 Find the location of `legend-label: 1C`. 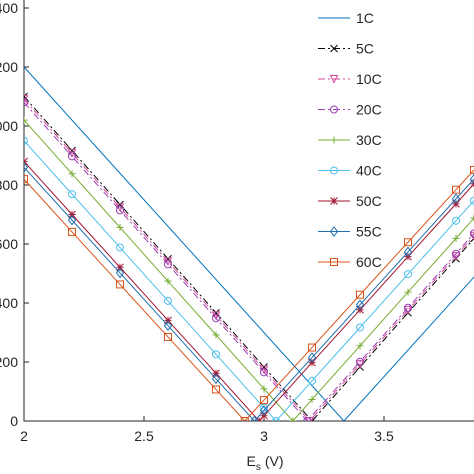

legend-label: 1C is located at coordinates (365, 18).